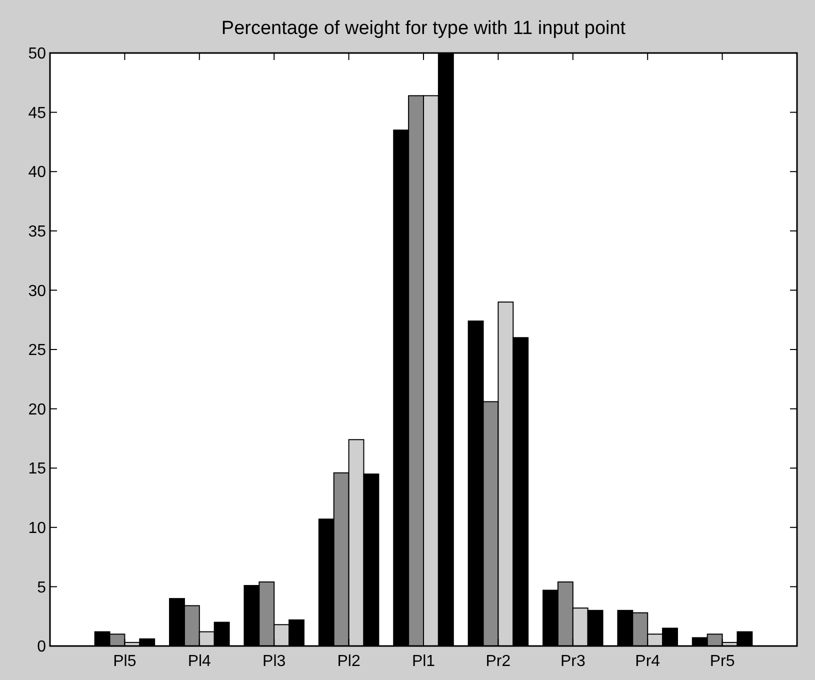  Describe the element at coordinates (37, 351) in the screenshot. I see `y-tick-label: 25` at that location.